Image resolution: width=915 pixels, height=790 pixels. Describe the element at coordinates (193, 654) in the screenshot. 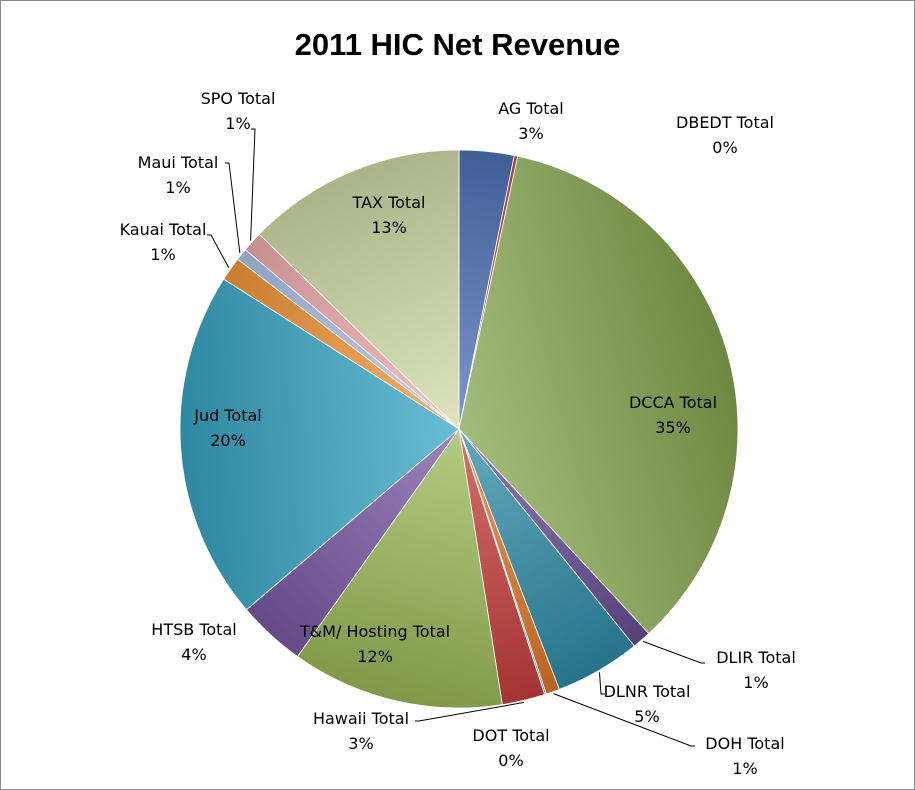

I see `slice-percent-htsb-total: 4%` at that location.